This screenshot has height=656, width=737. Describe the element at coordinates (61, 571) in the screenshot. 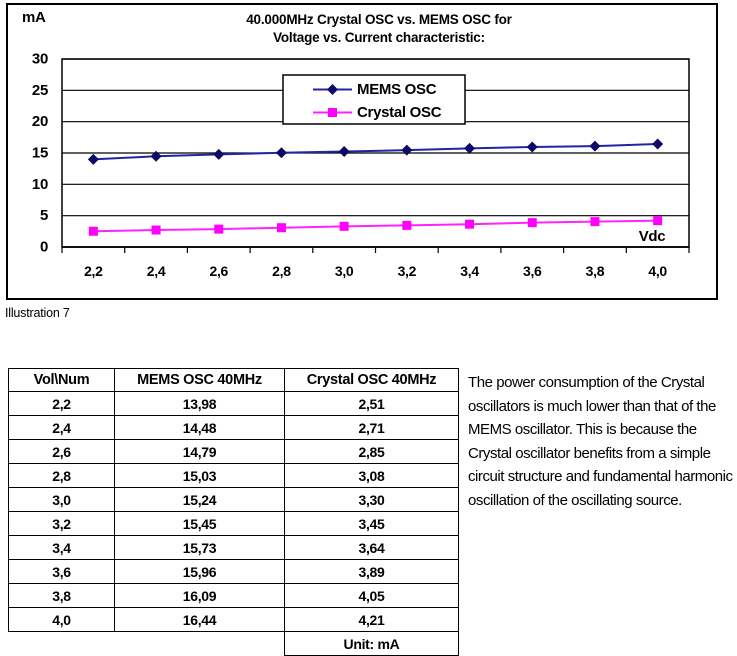

I see `table-cell: 3,6` at that location.